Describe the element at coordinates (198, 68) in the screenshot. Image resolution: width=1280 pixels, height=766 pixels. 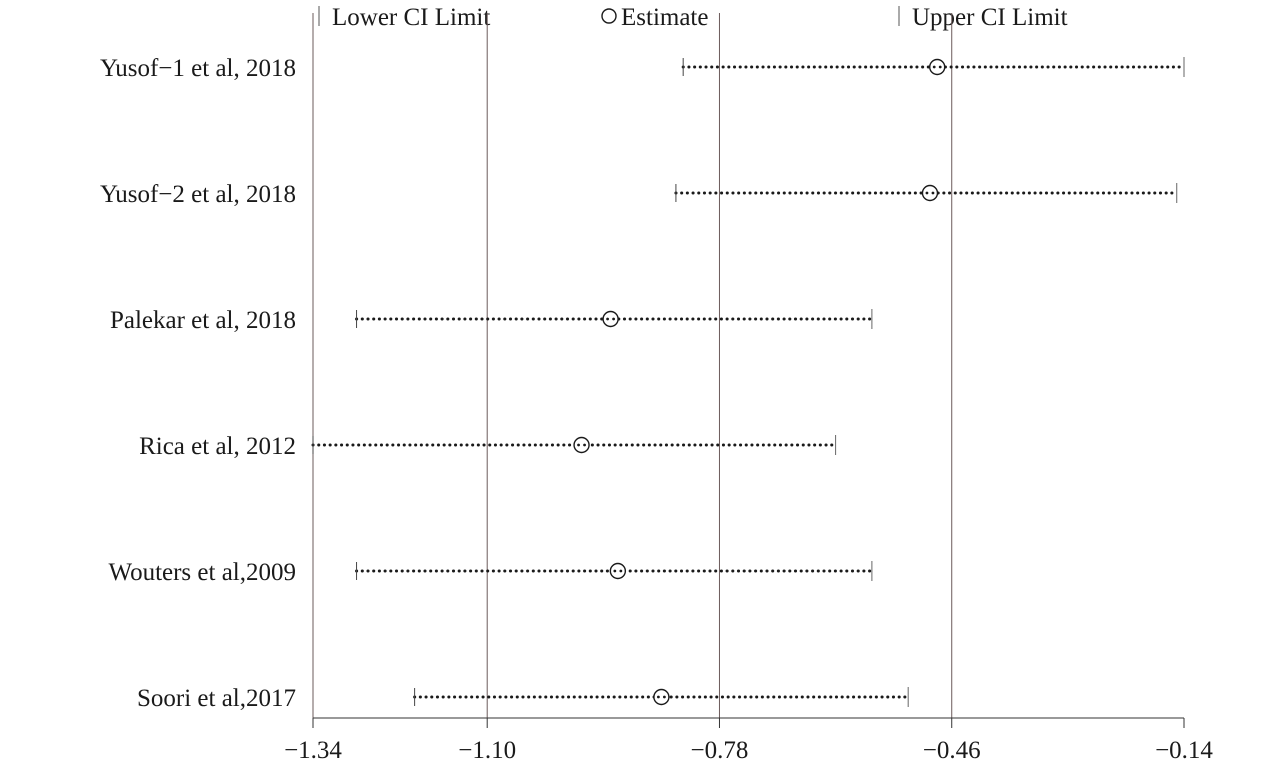
I see `study-label: Yusof−1 et al, 2018` at that location.